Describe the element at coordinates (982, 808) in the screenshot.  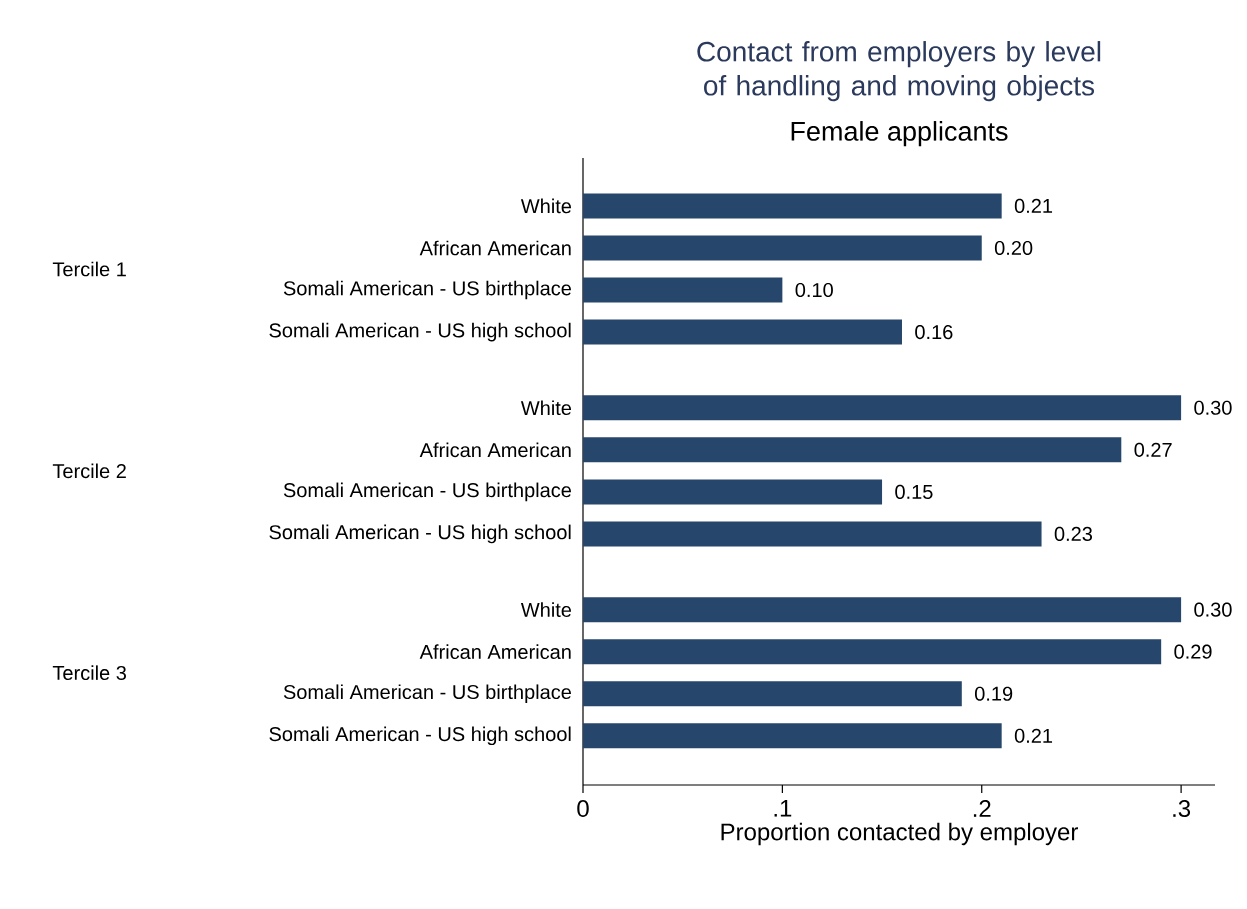
I see `x-tick-label: .2` at that location.